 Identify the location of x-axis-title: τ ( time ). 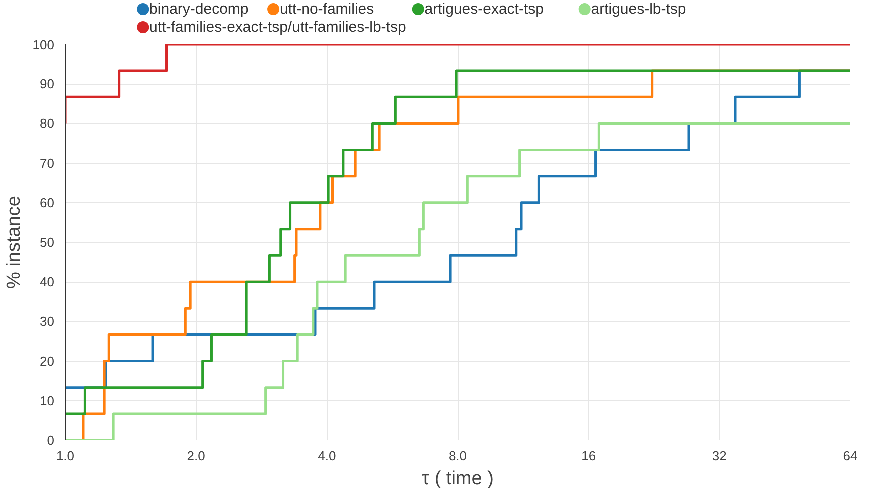
(458, 479).